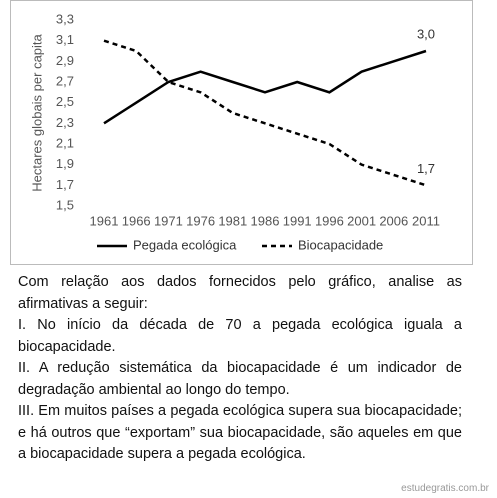  I want to click on x-tick-label: 2011, so click(426, 220).